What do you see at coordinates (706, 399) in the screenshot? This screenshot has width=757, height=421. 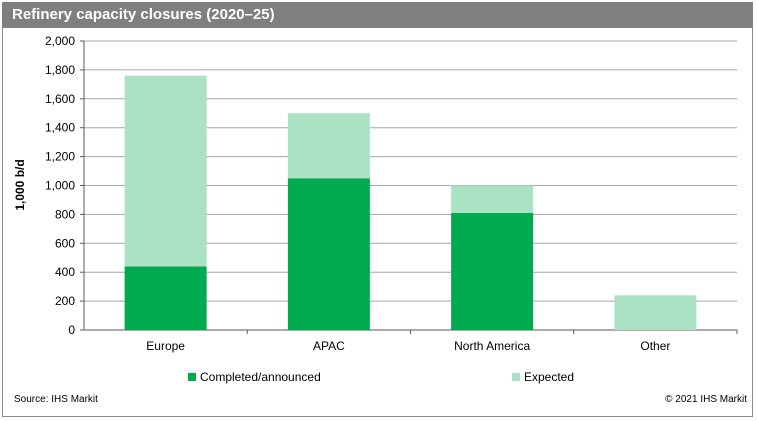 I see `copyright-note: © 2021 IHS Markit` at bounding box center [706, 399].